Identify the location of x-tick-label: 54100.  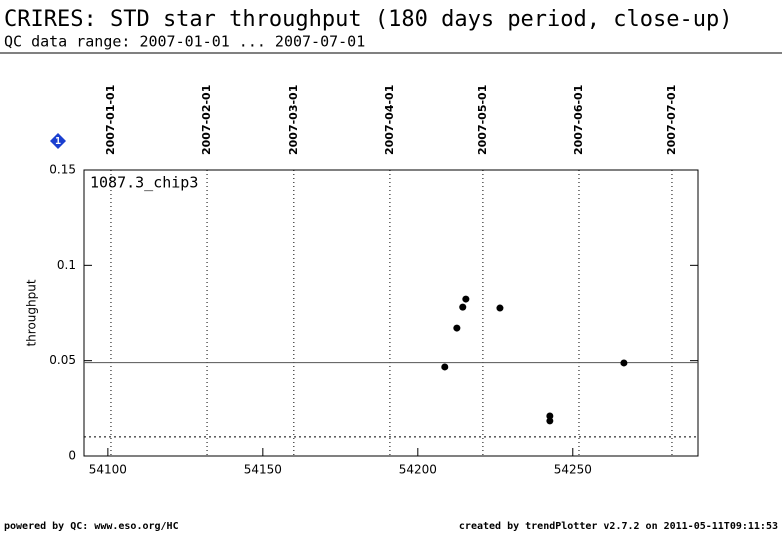
(108, 470).